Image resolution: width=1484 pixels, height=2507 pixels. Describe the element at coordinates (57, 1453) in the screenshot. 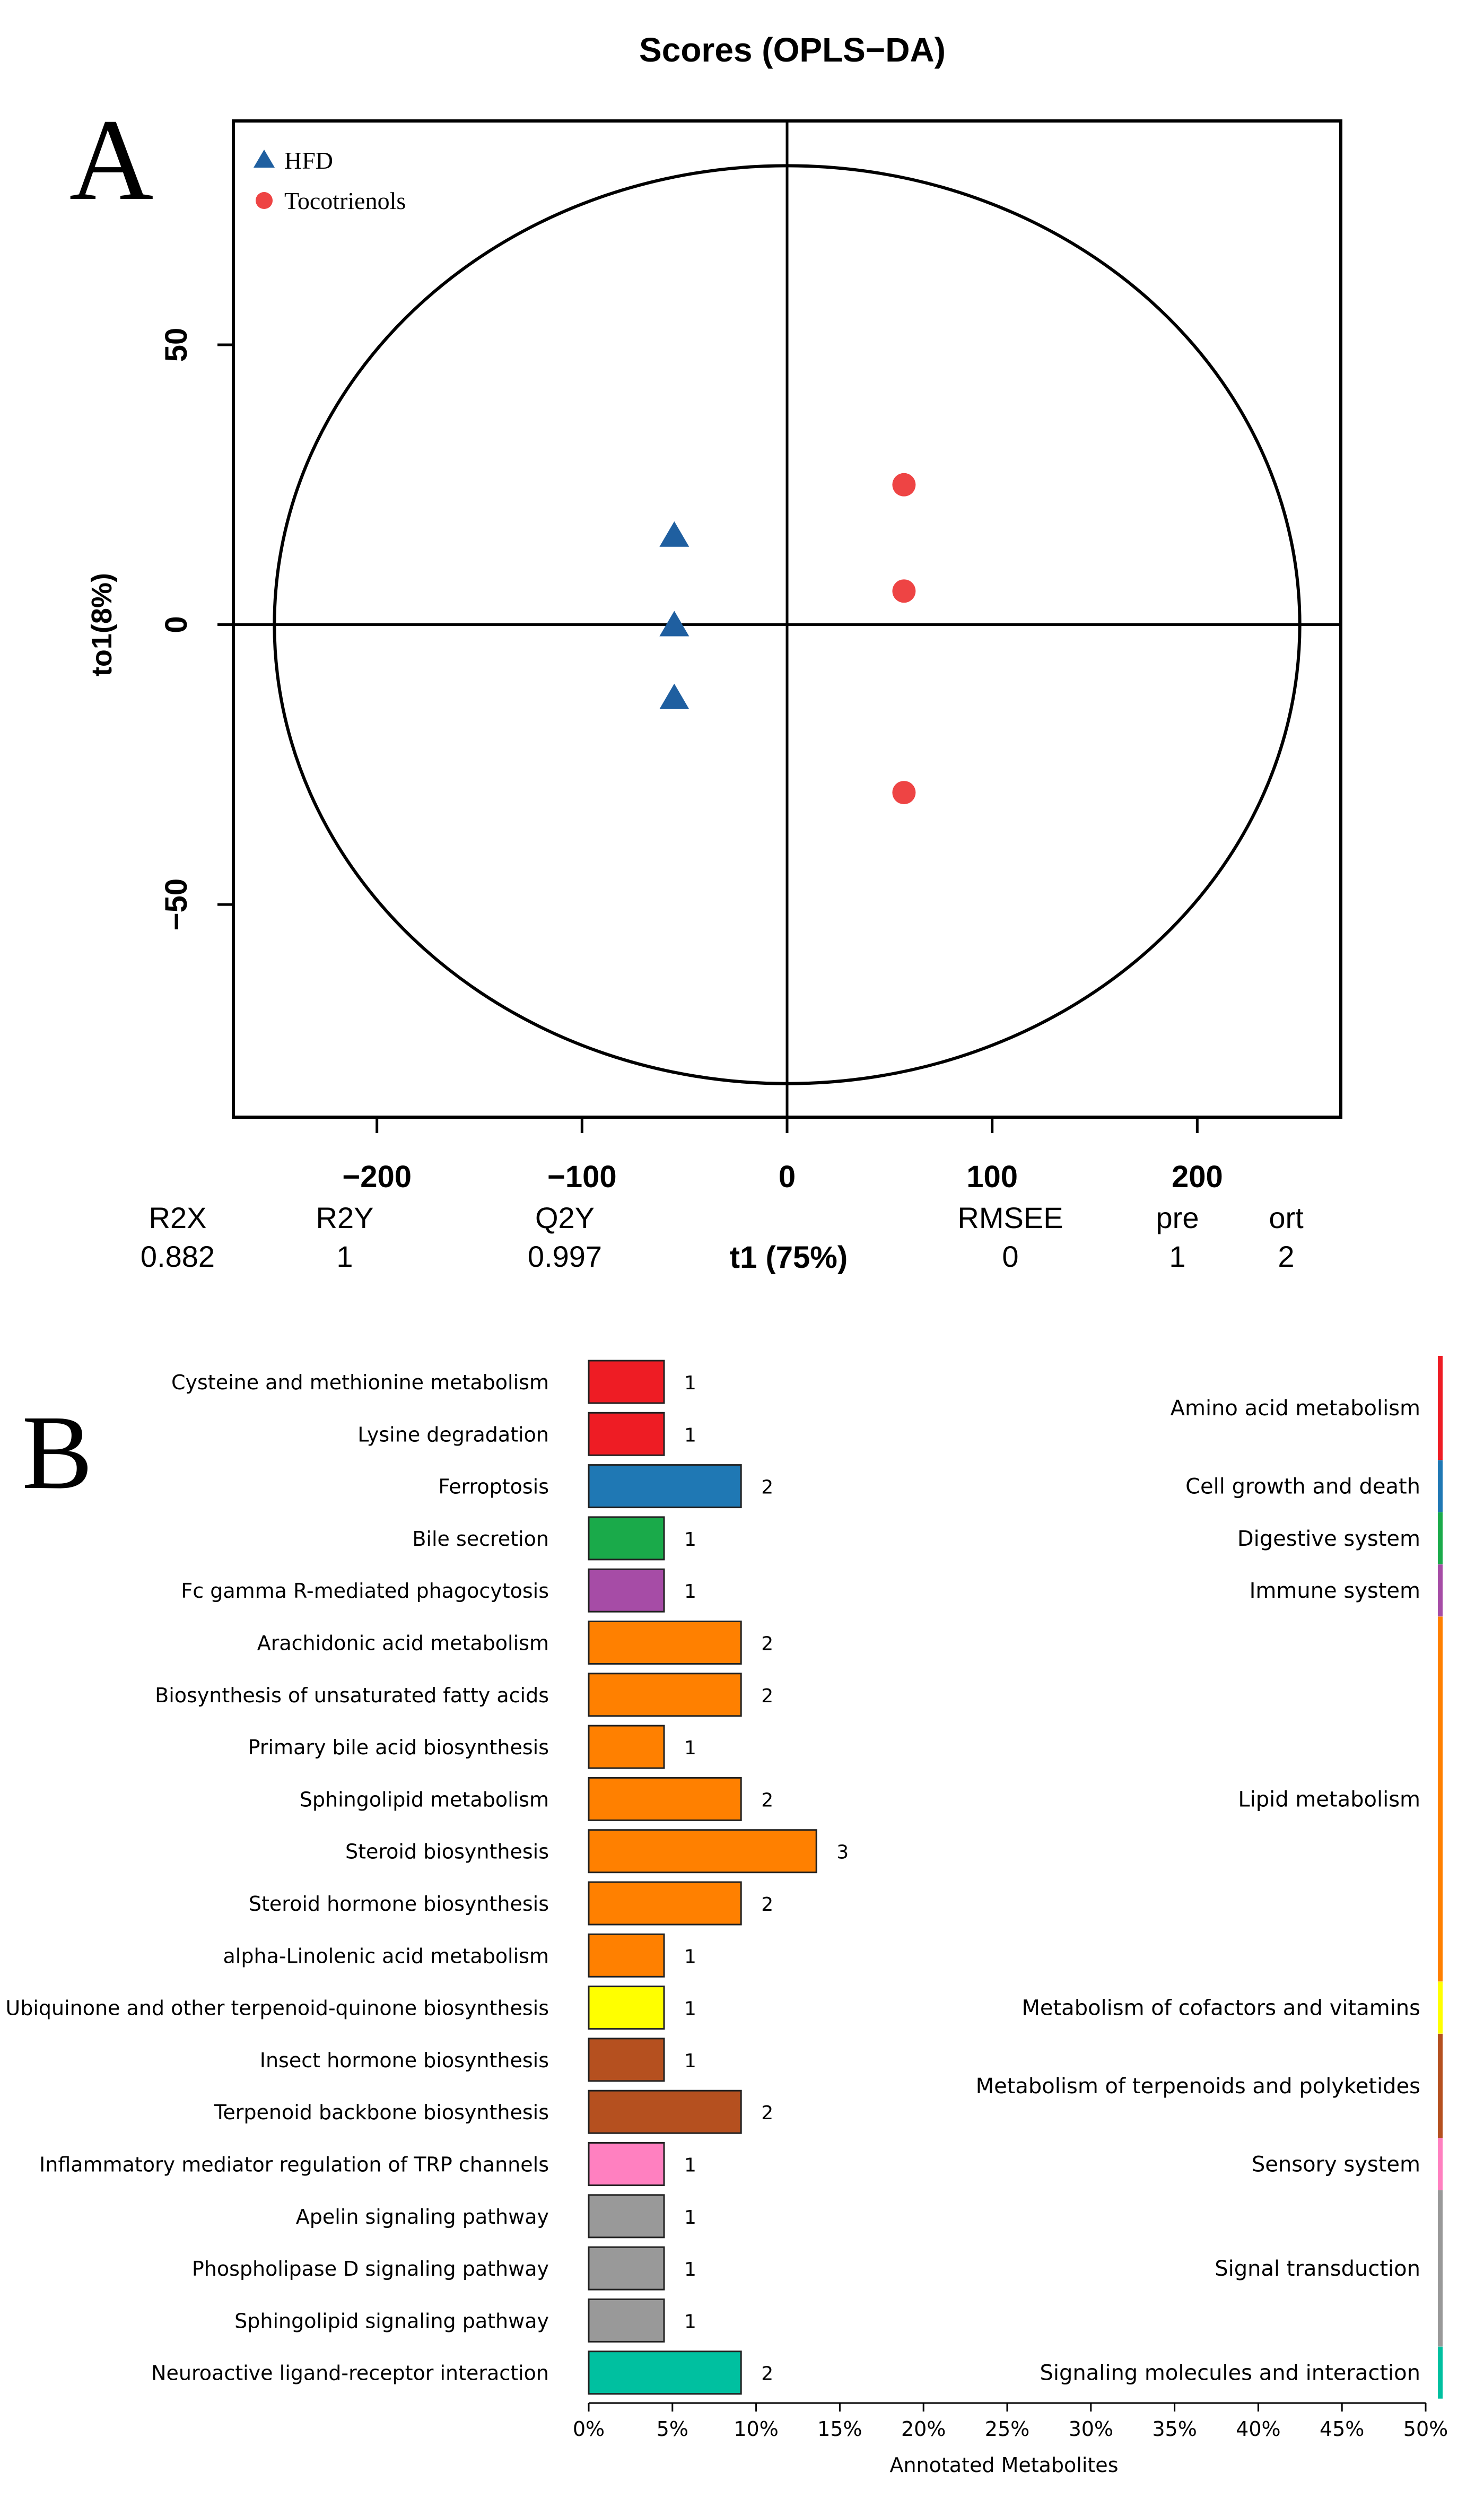

I see `panel-letter-b: B` at that location.